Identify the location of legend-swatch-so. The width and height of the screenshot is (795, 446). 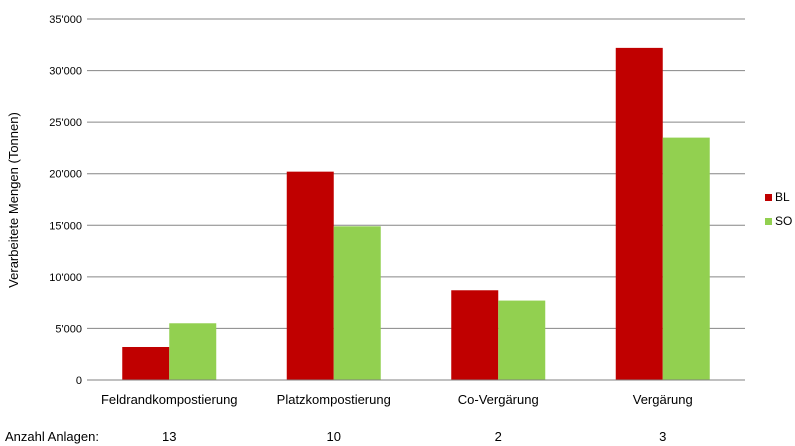
(768, 221).